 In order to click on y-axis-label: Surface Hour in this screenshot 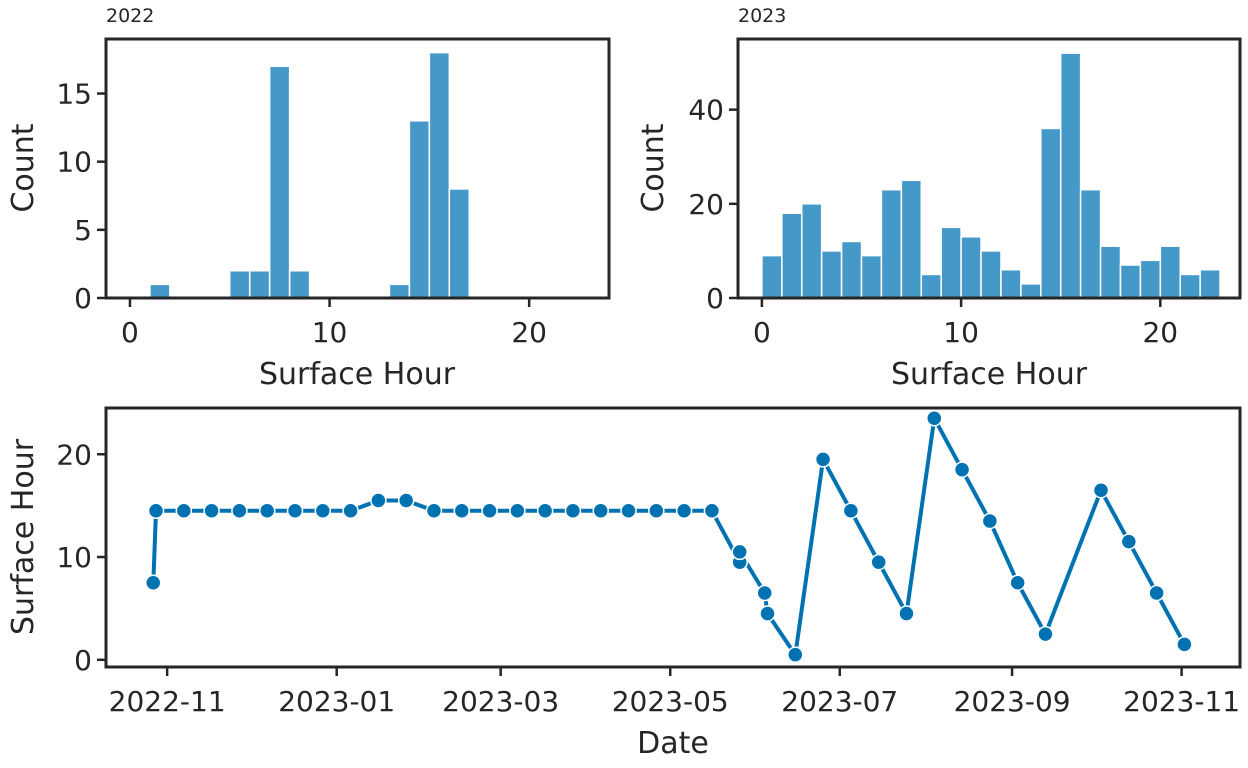, I will do `click(23, 536)`.